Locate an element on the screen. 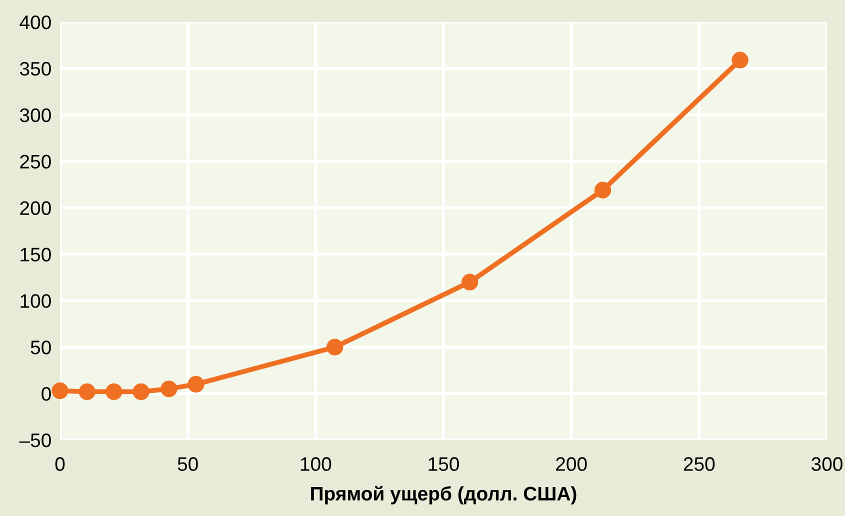 The image size is (845, 516). y-tick-label: 100 is located at coordinates (35, 301).